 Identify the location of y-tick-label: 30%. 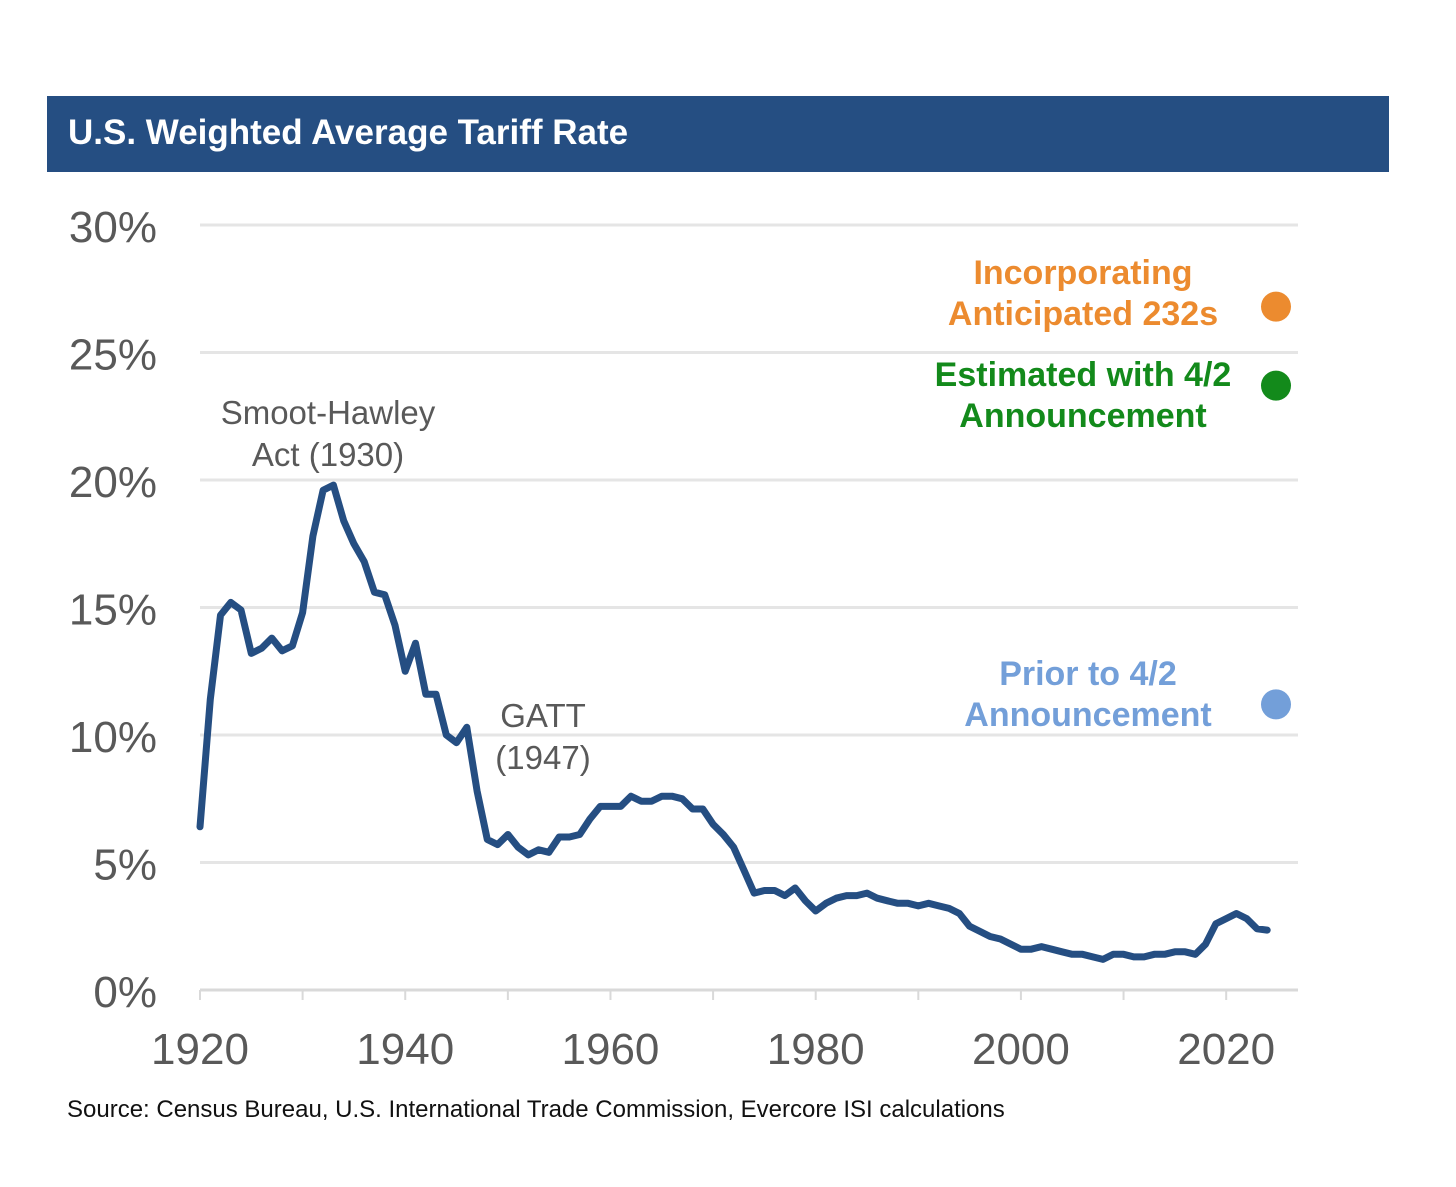
(113, 227).